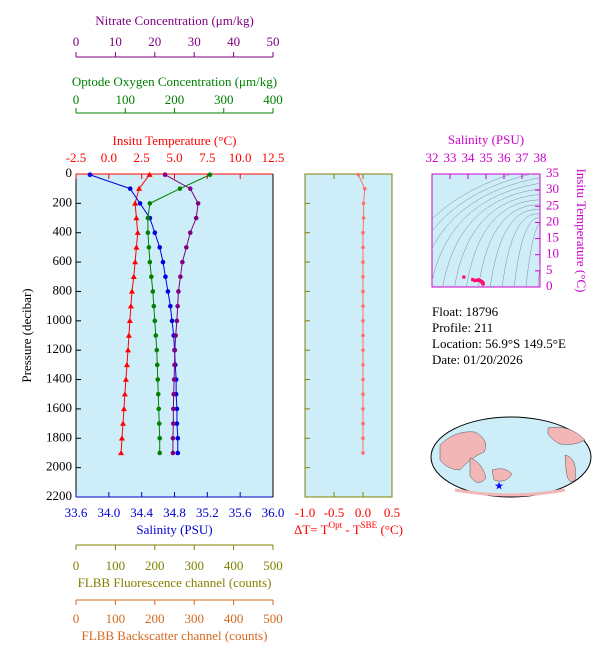  I want to click on x-tick-label: 34, so click(469, 157).